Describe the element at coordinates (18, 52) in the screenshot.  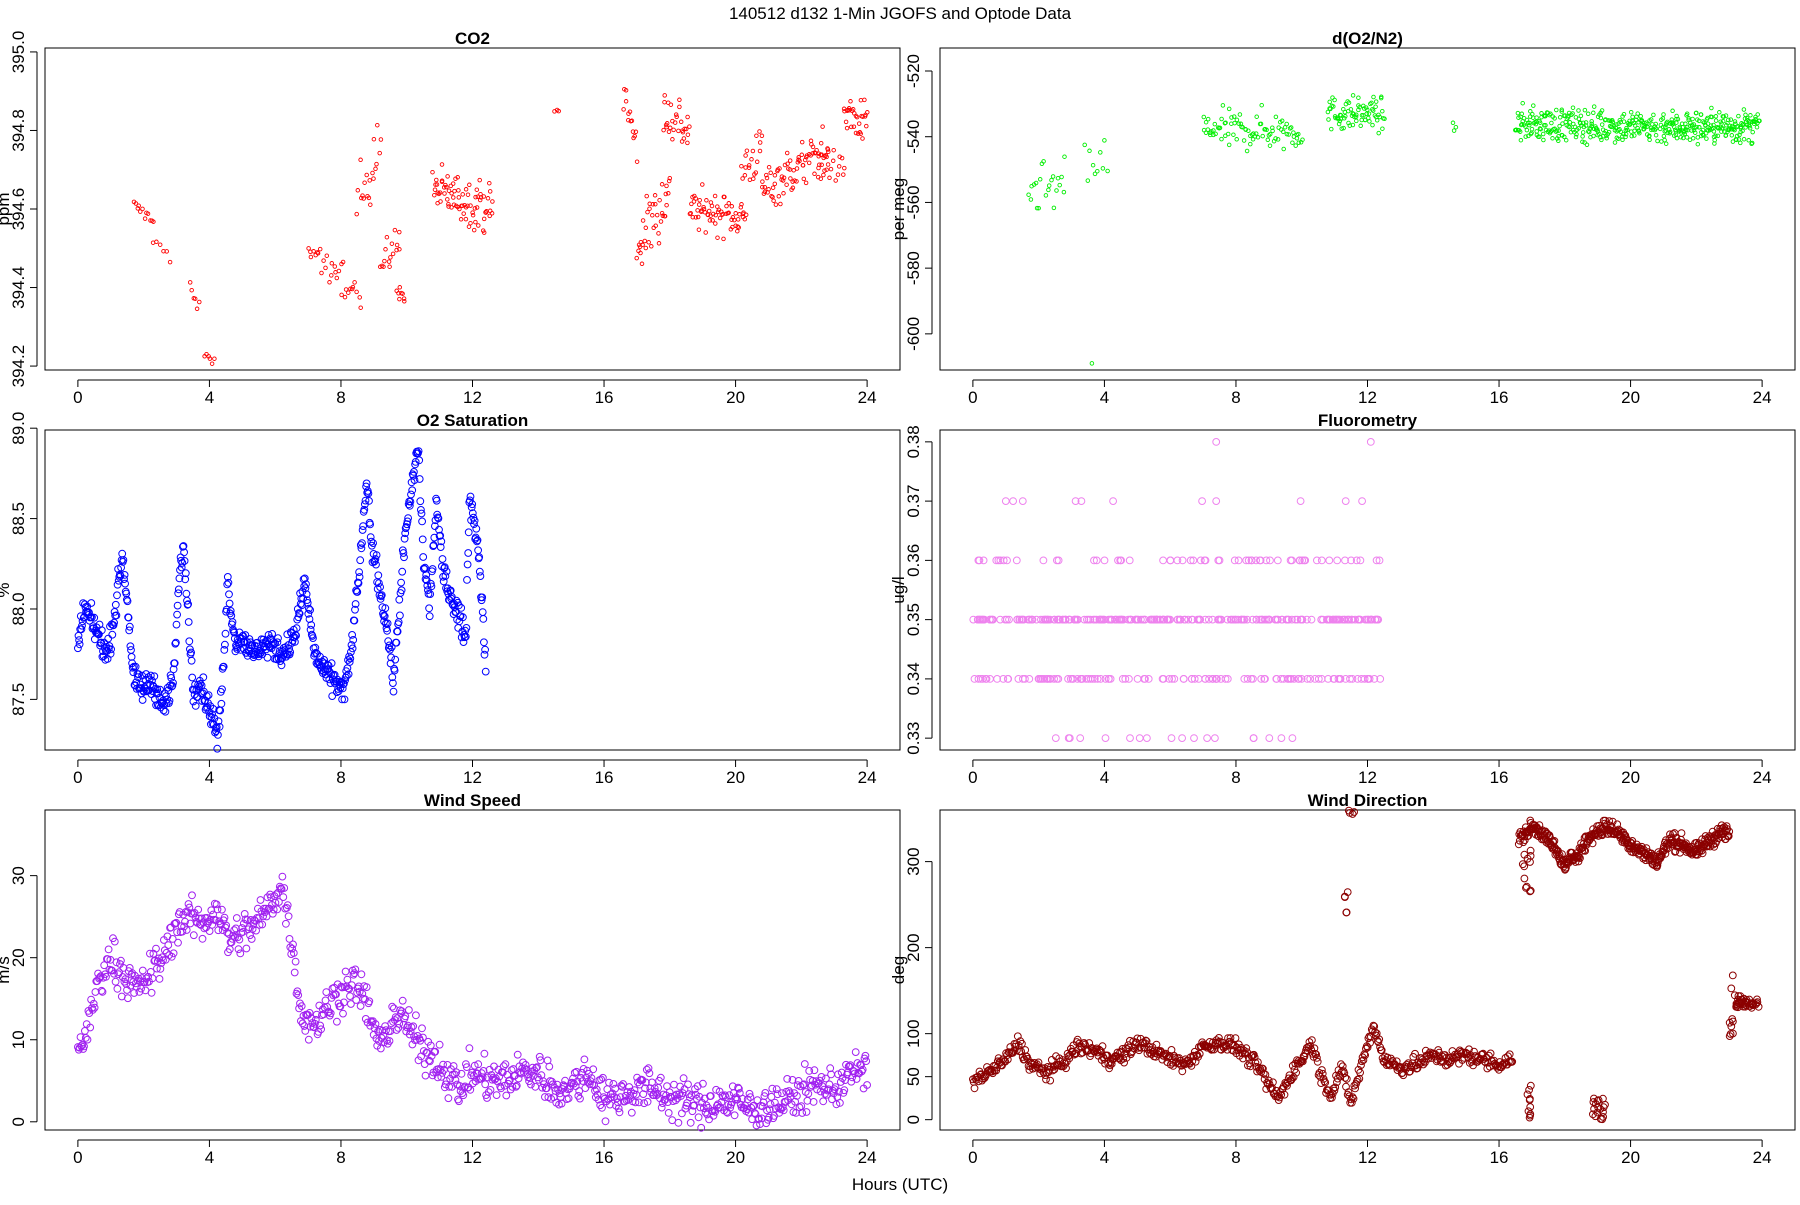
I see `y-tick-label: 395.0` at that location.